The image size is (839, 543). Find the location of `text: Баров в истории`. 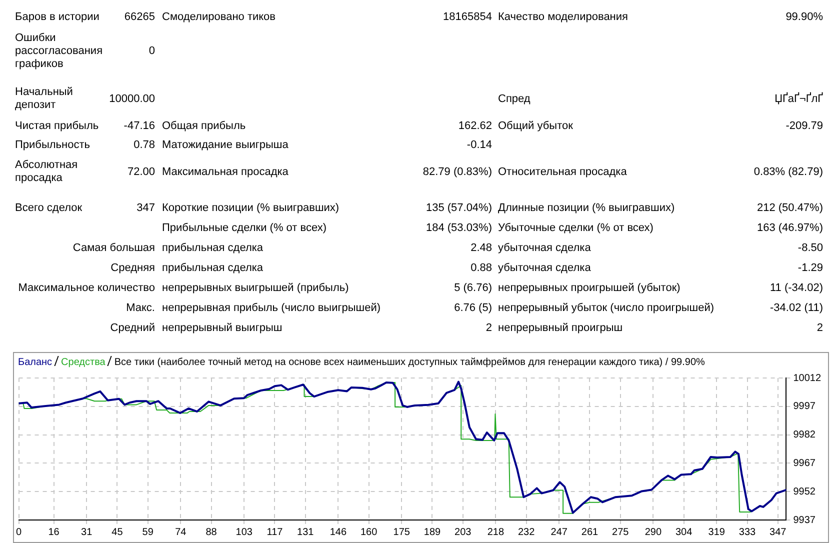

text: Баров в истории is located at coordinates (57, 17).